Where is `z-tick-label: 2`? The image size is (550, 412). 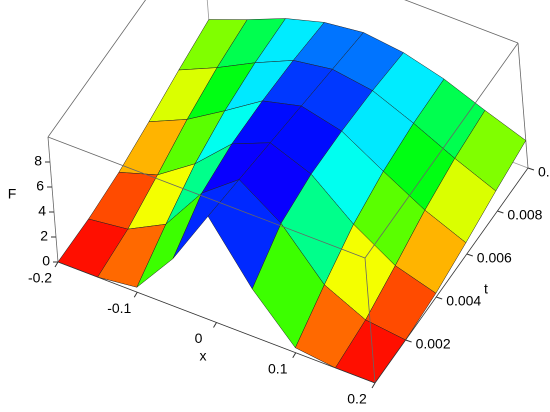
z-tick-label: 2 is located at coordinates (44, 236).